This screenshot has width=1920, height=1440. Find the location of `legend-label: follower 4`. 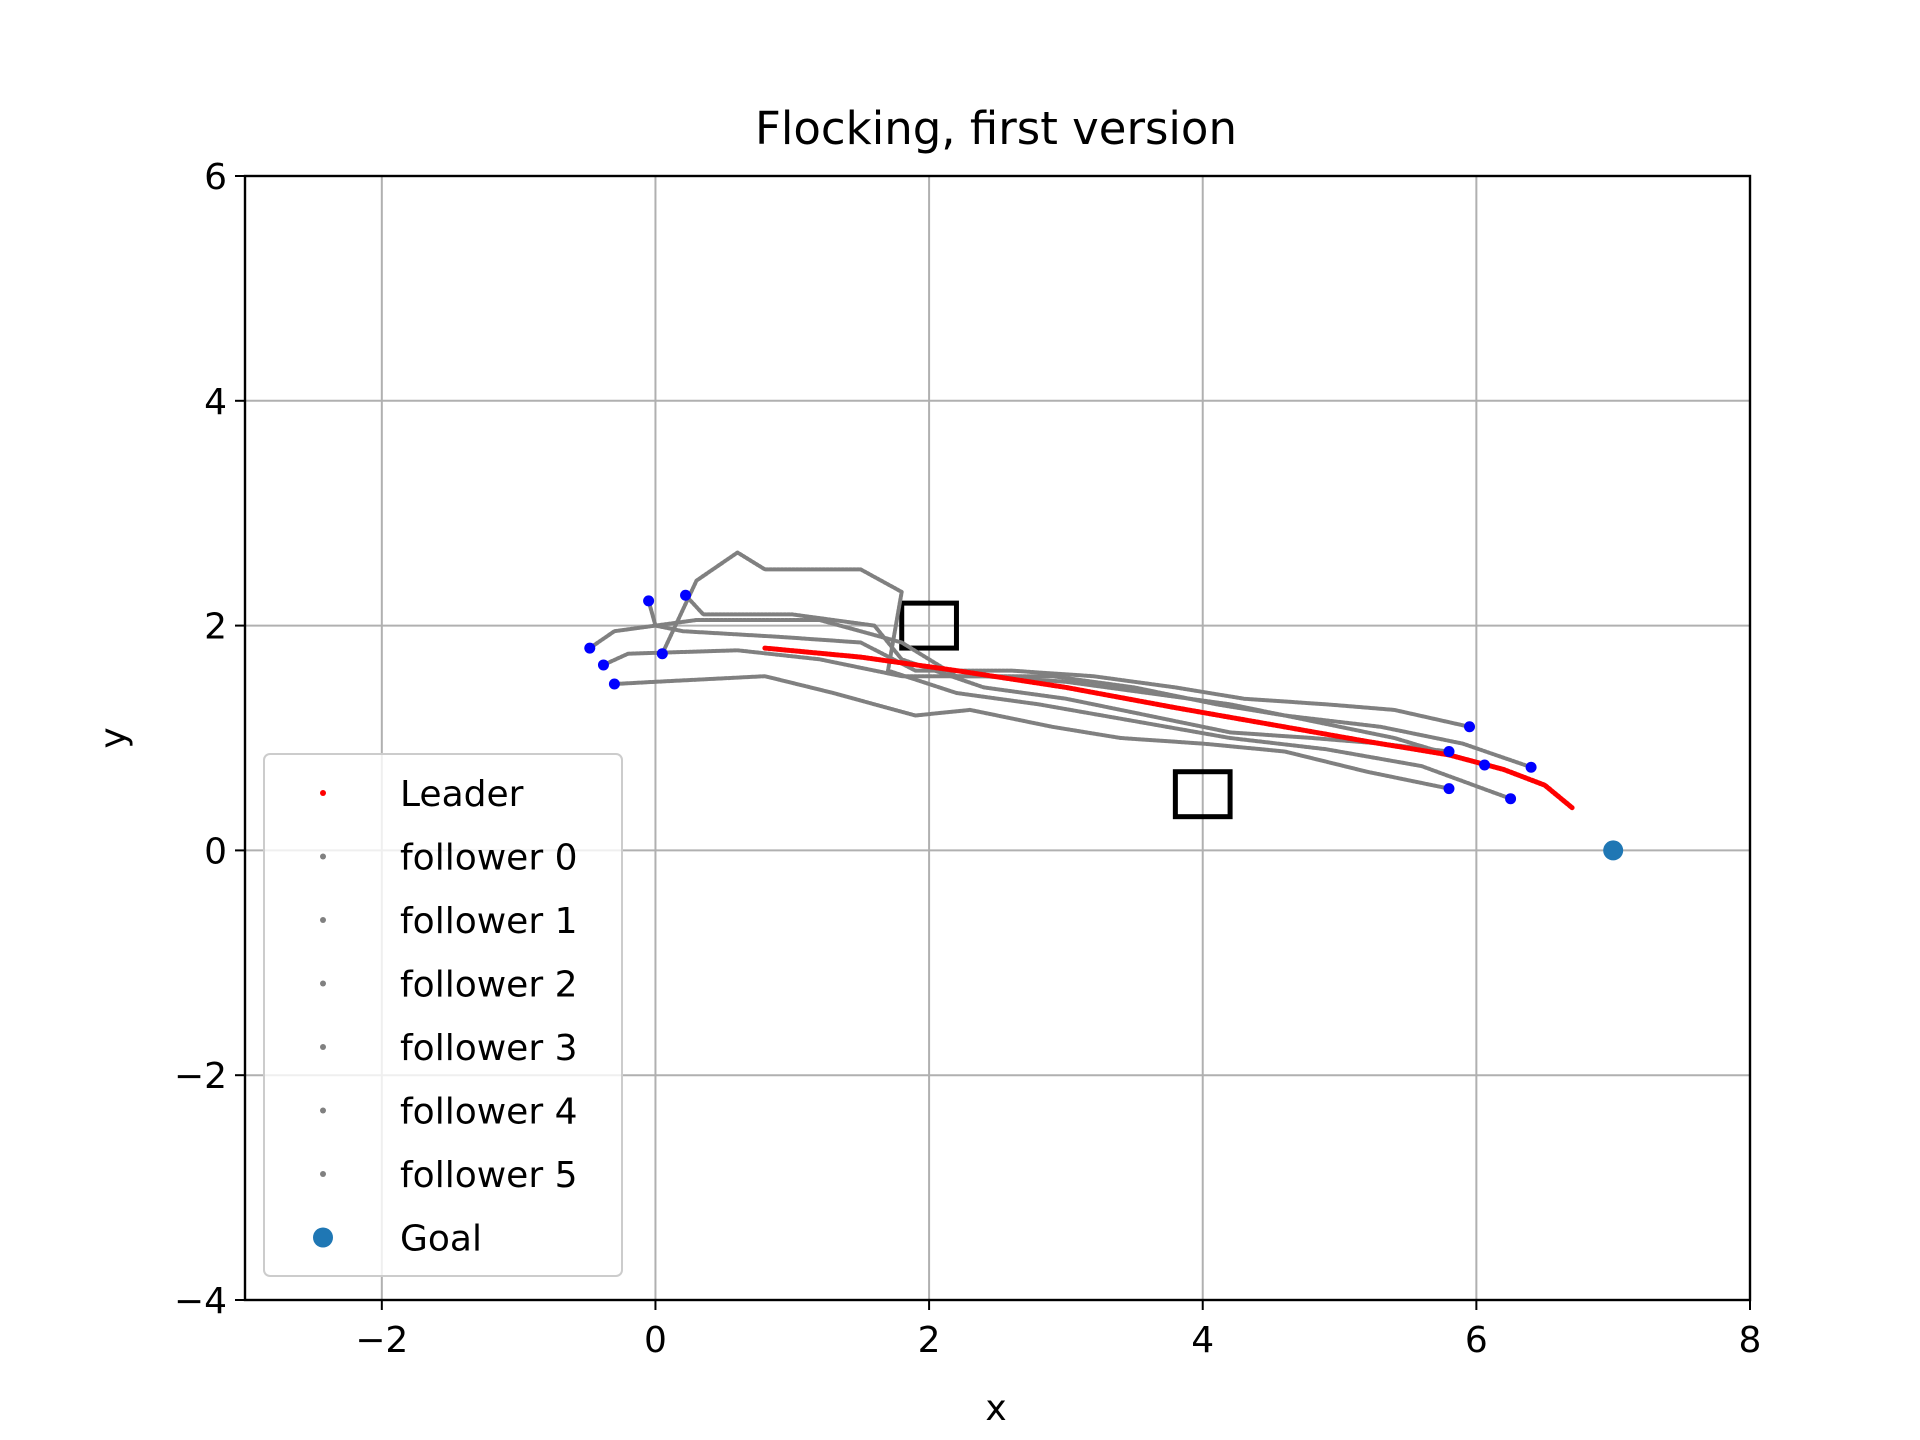

legend-label: follower 4 is located at coordinates (488, 1112).